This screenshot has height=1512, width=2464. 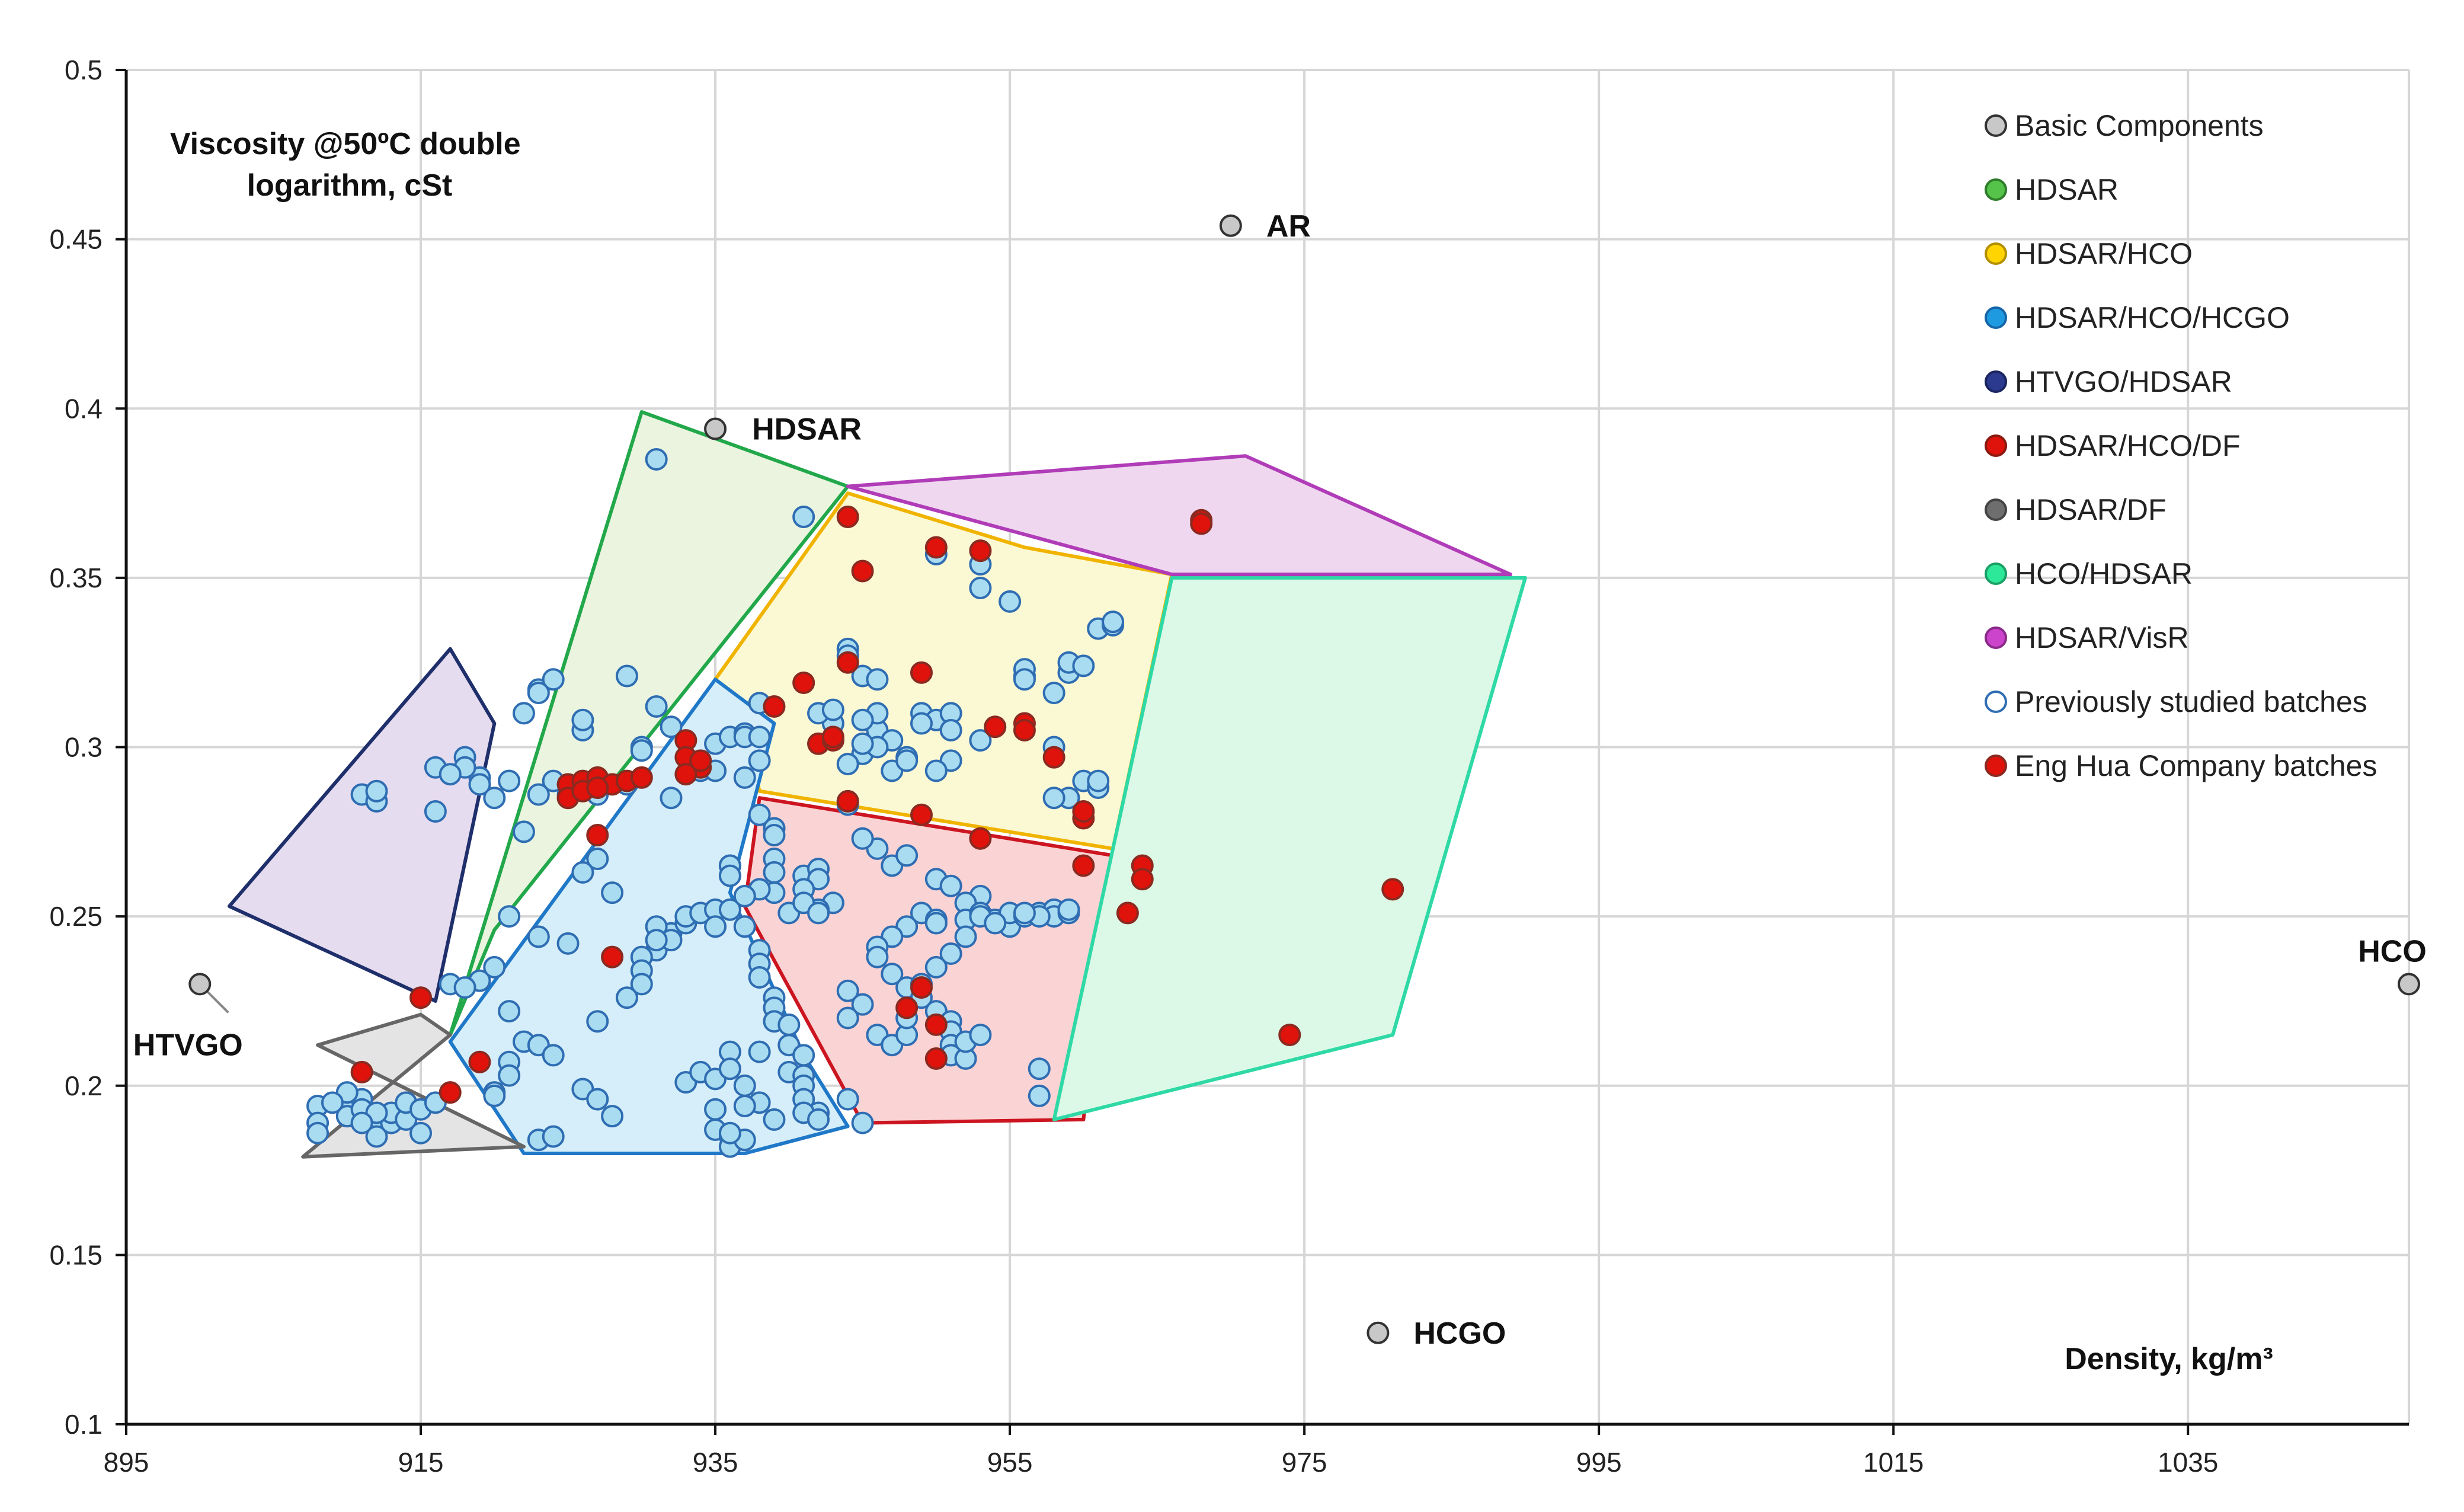 What do you see at coordinates (1179, 515) in the screenshot?
I see `region-hdsar-visr` at bounding box center [1179, 515].